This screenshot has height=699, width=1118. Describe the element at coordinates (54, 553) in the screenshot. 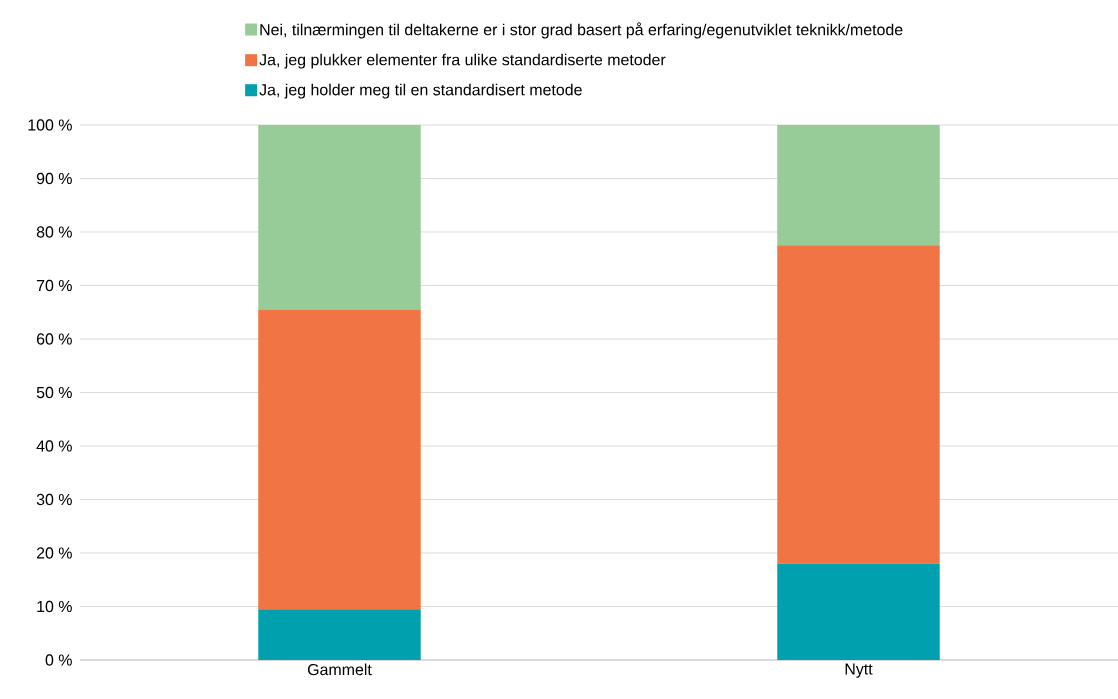

I see `y-tick-label: 20 %` at that location.